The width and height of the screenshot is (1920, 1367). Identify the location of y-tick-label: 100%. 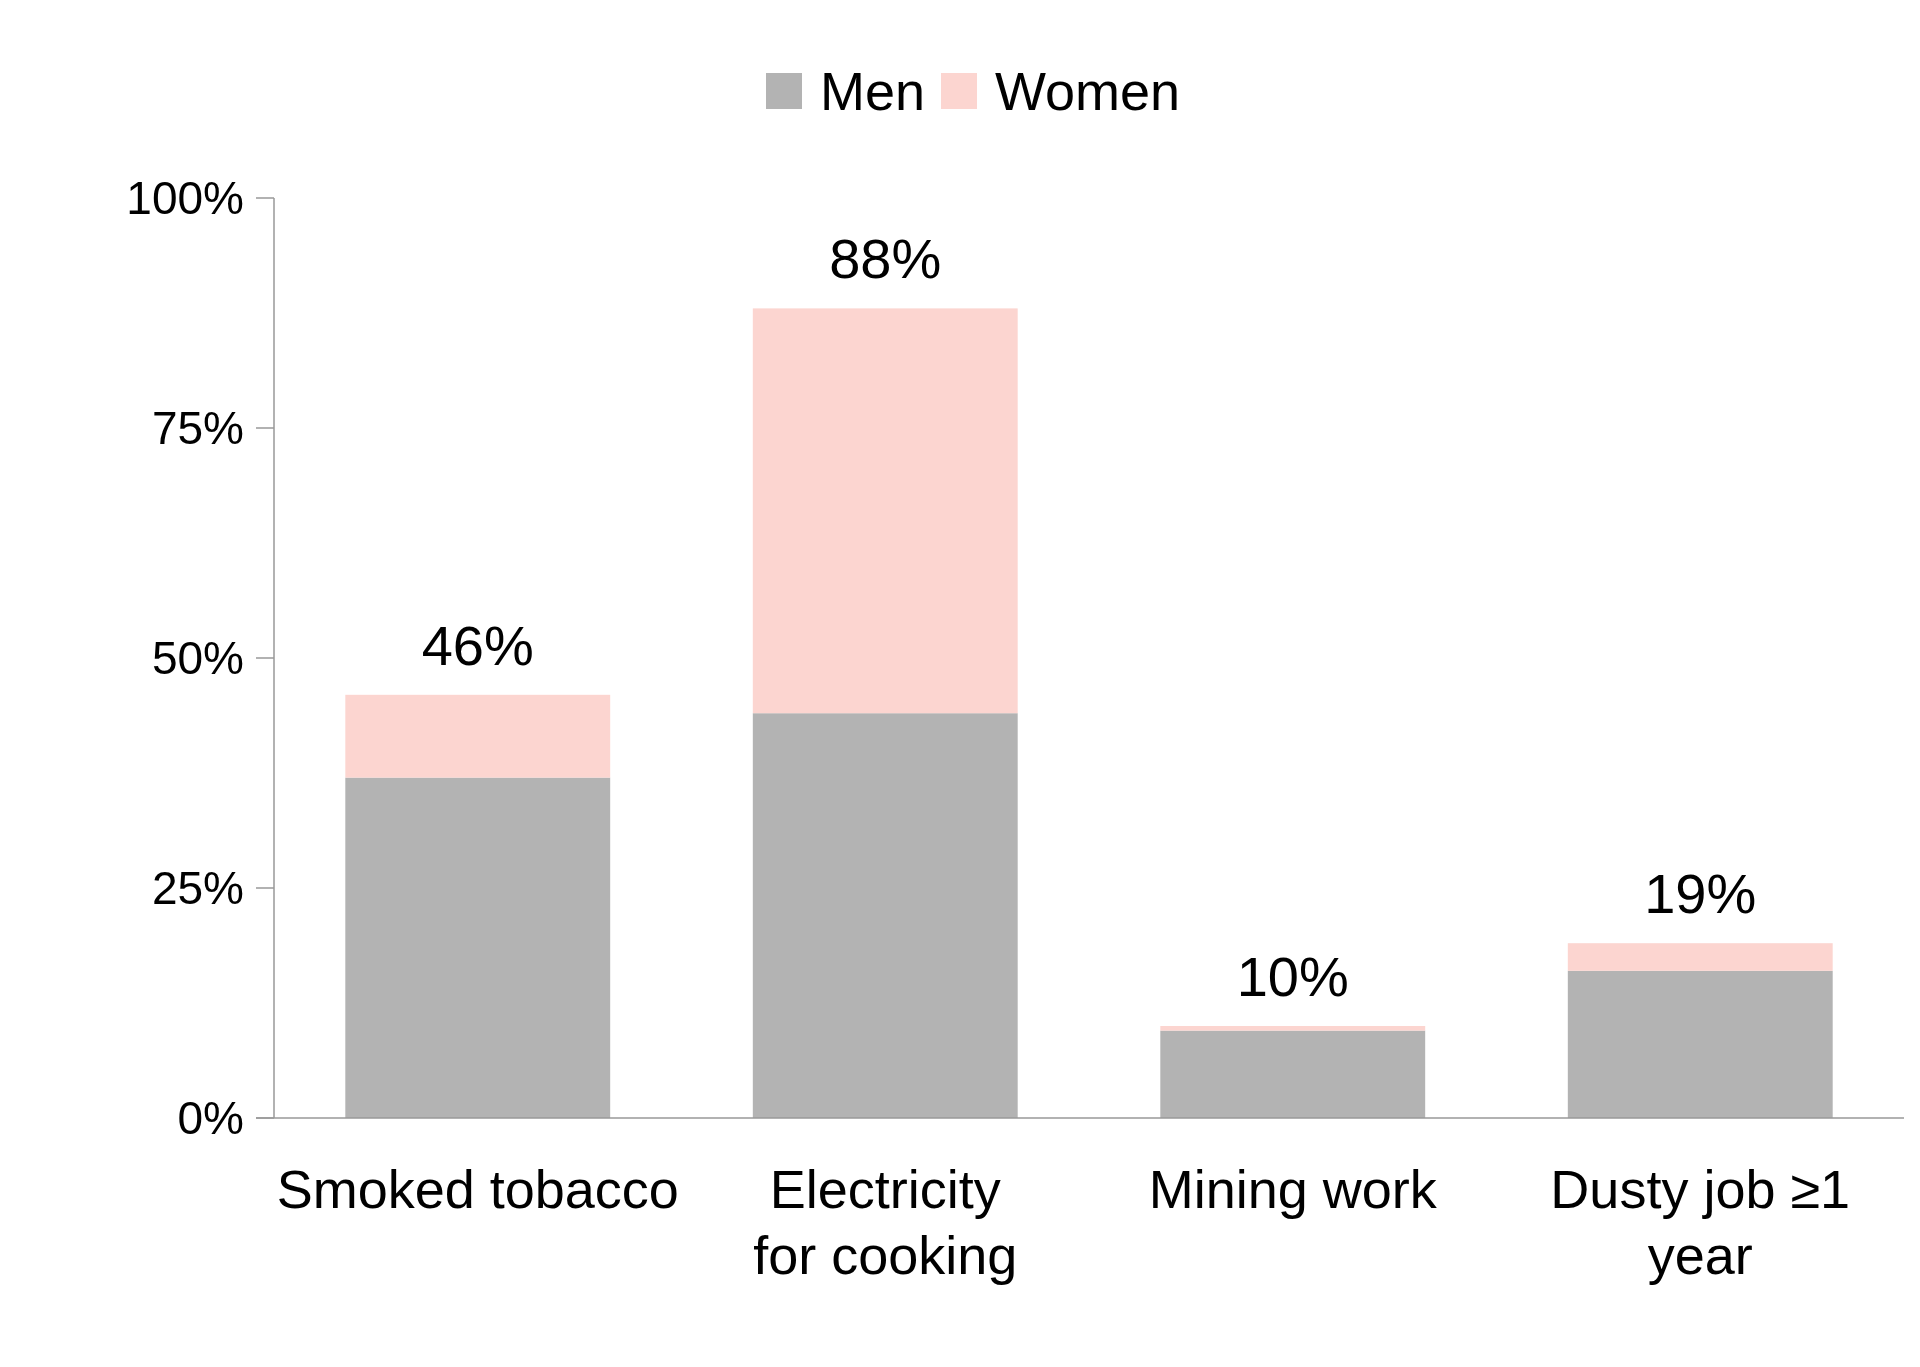
(185, 198).